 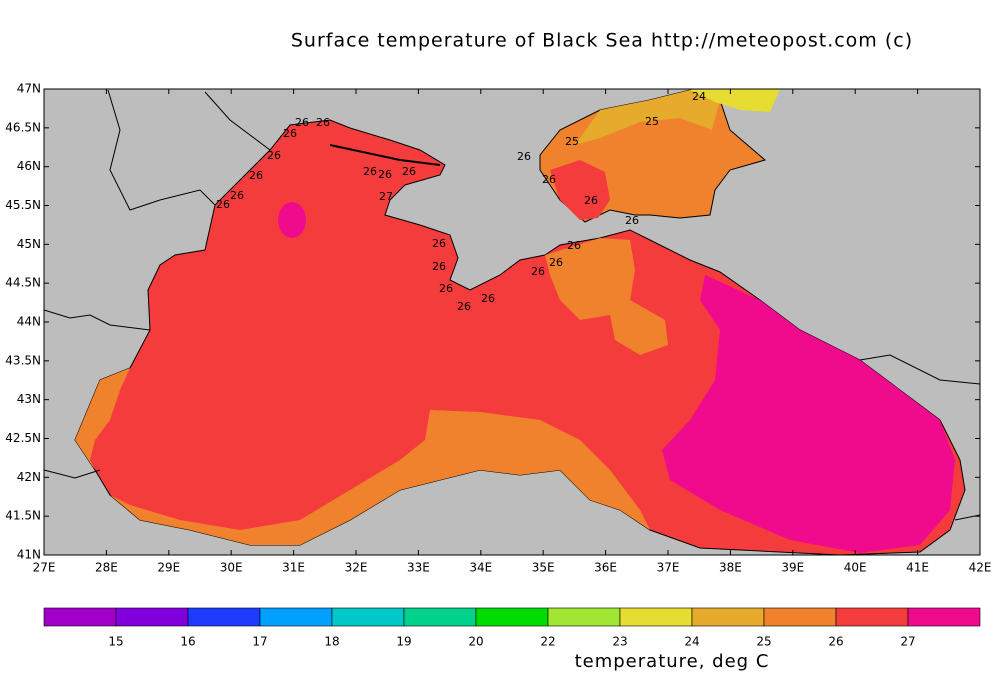 What do you see at coordinates (917, 568) in the screenshot?
I see `lon-label: 41E` at bounding box center [917, 568].